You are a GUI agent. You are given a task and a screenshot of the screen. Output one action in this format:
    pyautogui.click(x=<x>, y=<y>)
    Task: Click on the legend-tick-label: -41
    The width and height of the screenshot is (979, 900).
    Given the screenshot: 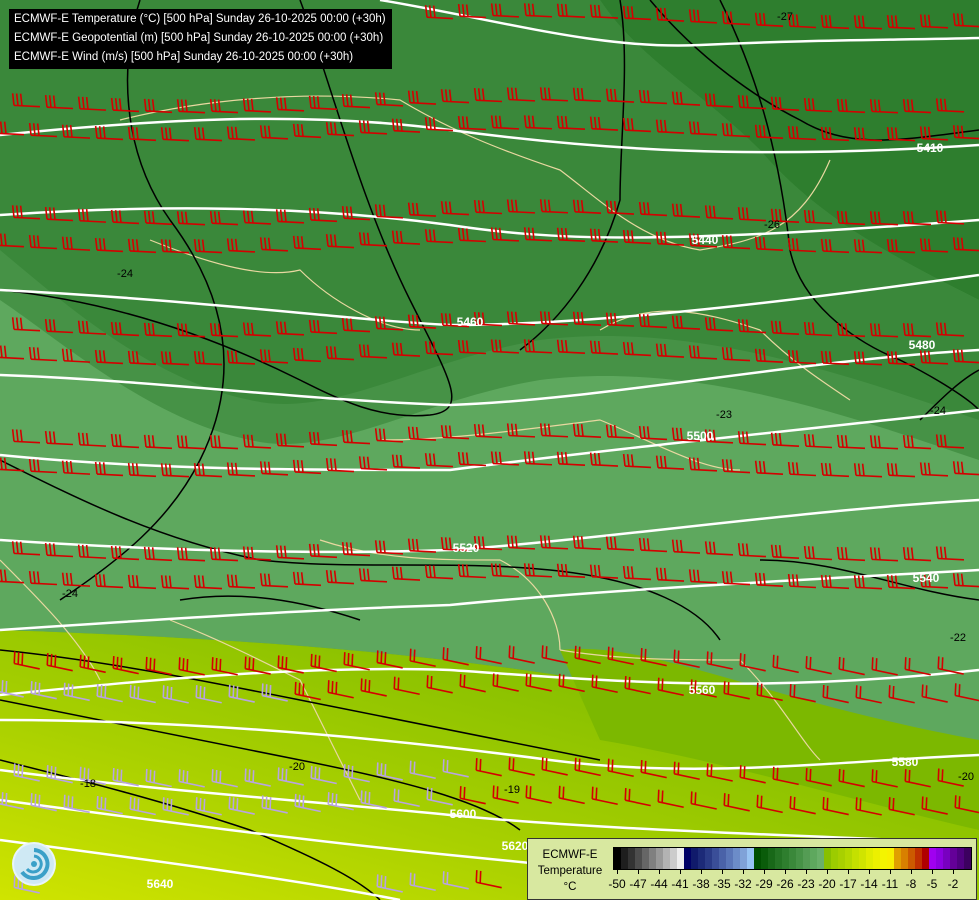 What is the action you would take?
    pyautogui.click(x=680, y=884)
    